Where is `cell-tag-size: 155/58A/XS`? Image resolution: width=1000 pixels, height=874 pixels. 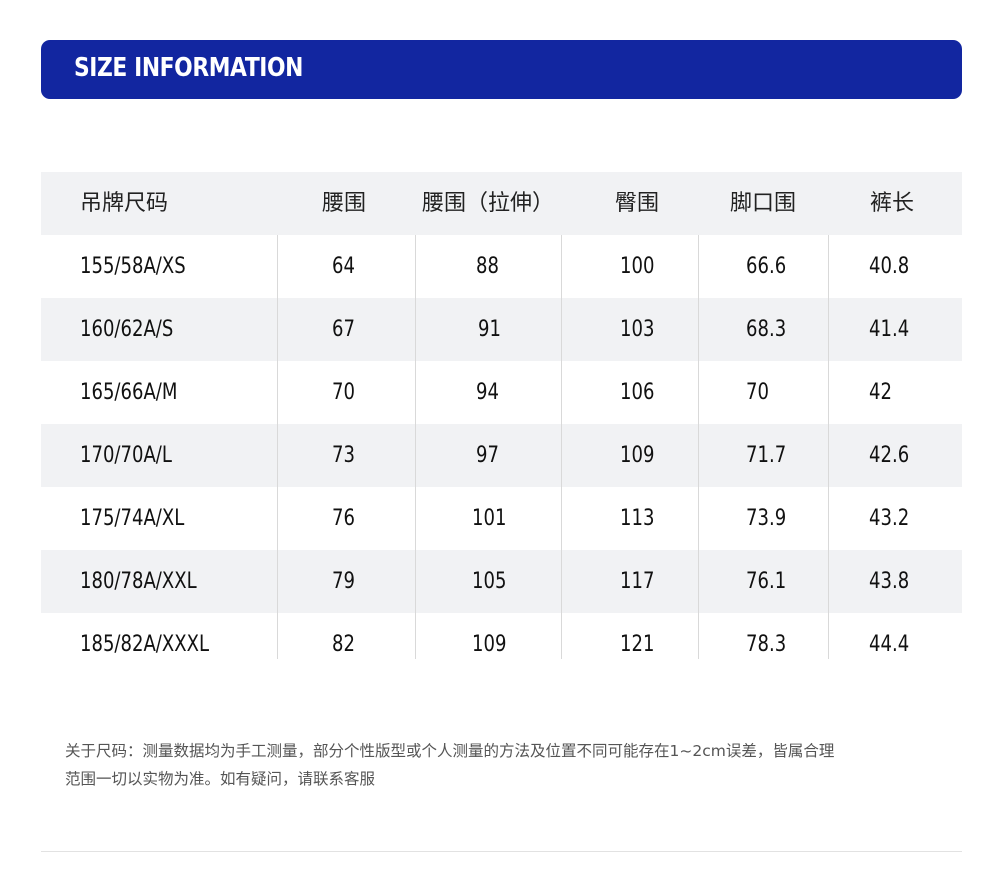
cell-tag-size: 155/58A/XS is located at coordinates (133, 266).